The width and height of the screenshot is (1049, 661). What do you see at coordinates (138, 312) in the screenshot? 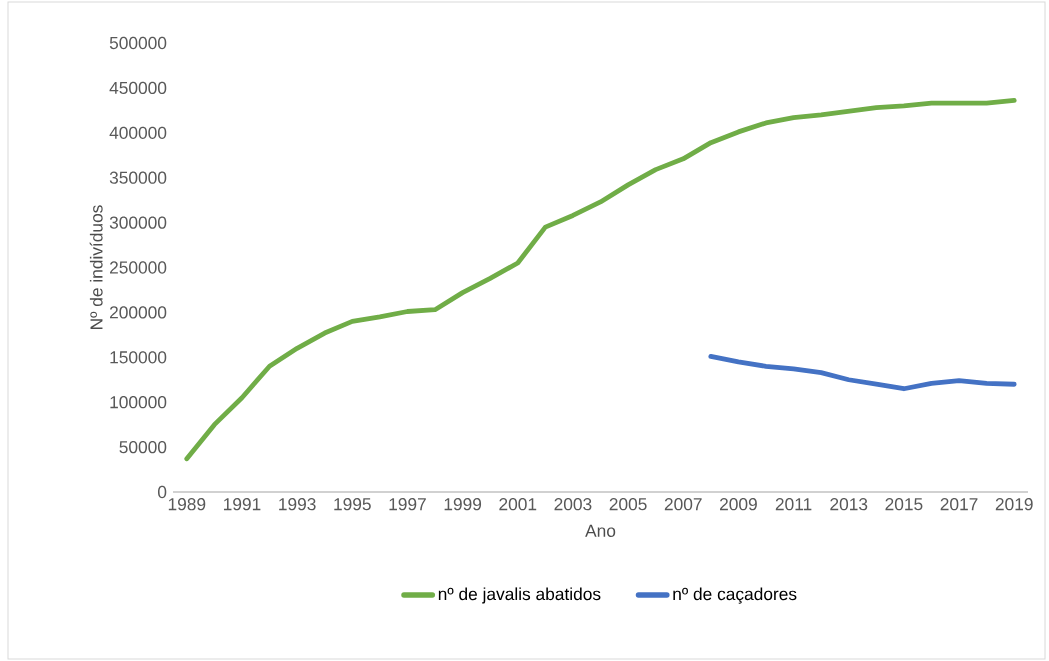
I see `y-tick-label: 200000` at bounding box center [138, 312].